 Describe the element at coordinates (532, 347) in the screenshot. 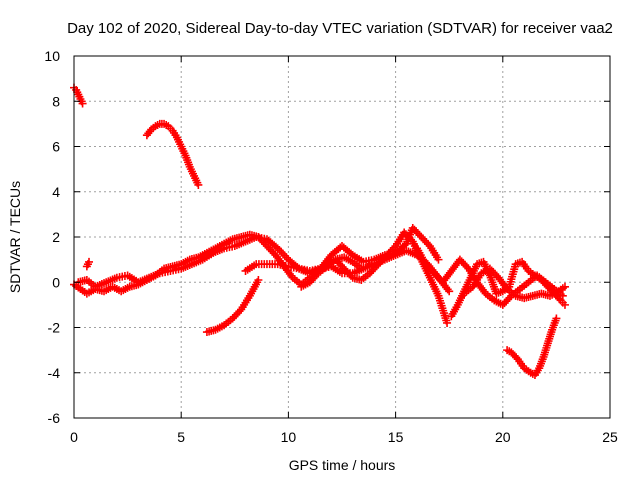

I see `series-arc11` at that location.